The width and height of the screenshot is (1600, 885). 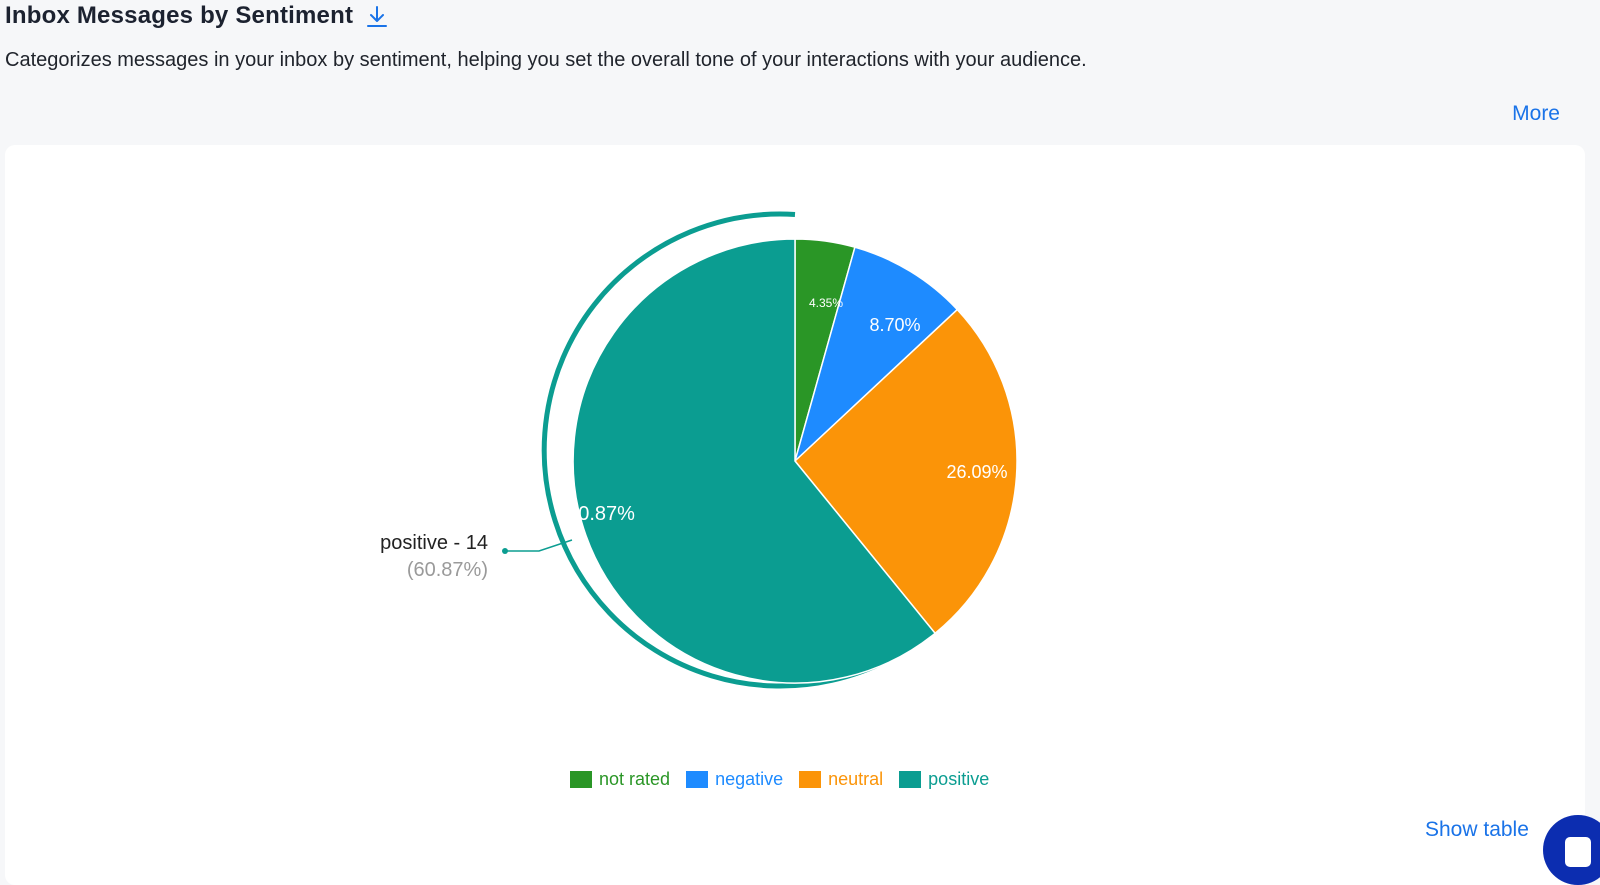 I want to click on legend-item-positive: positive, so click(x=944, y=779).